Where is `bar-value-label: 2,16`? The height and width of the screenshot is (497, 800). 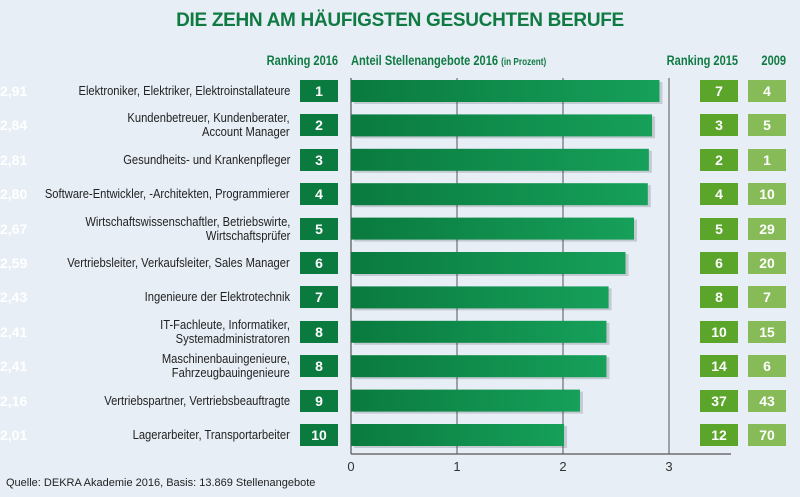 bar-value-label: 2,16 is located at coordinates (14, 400).